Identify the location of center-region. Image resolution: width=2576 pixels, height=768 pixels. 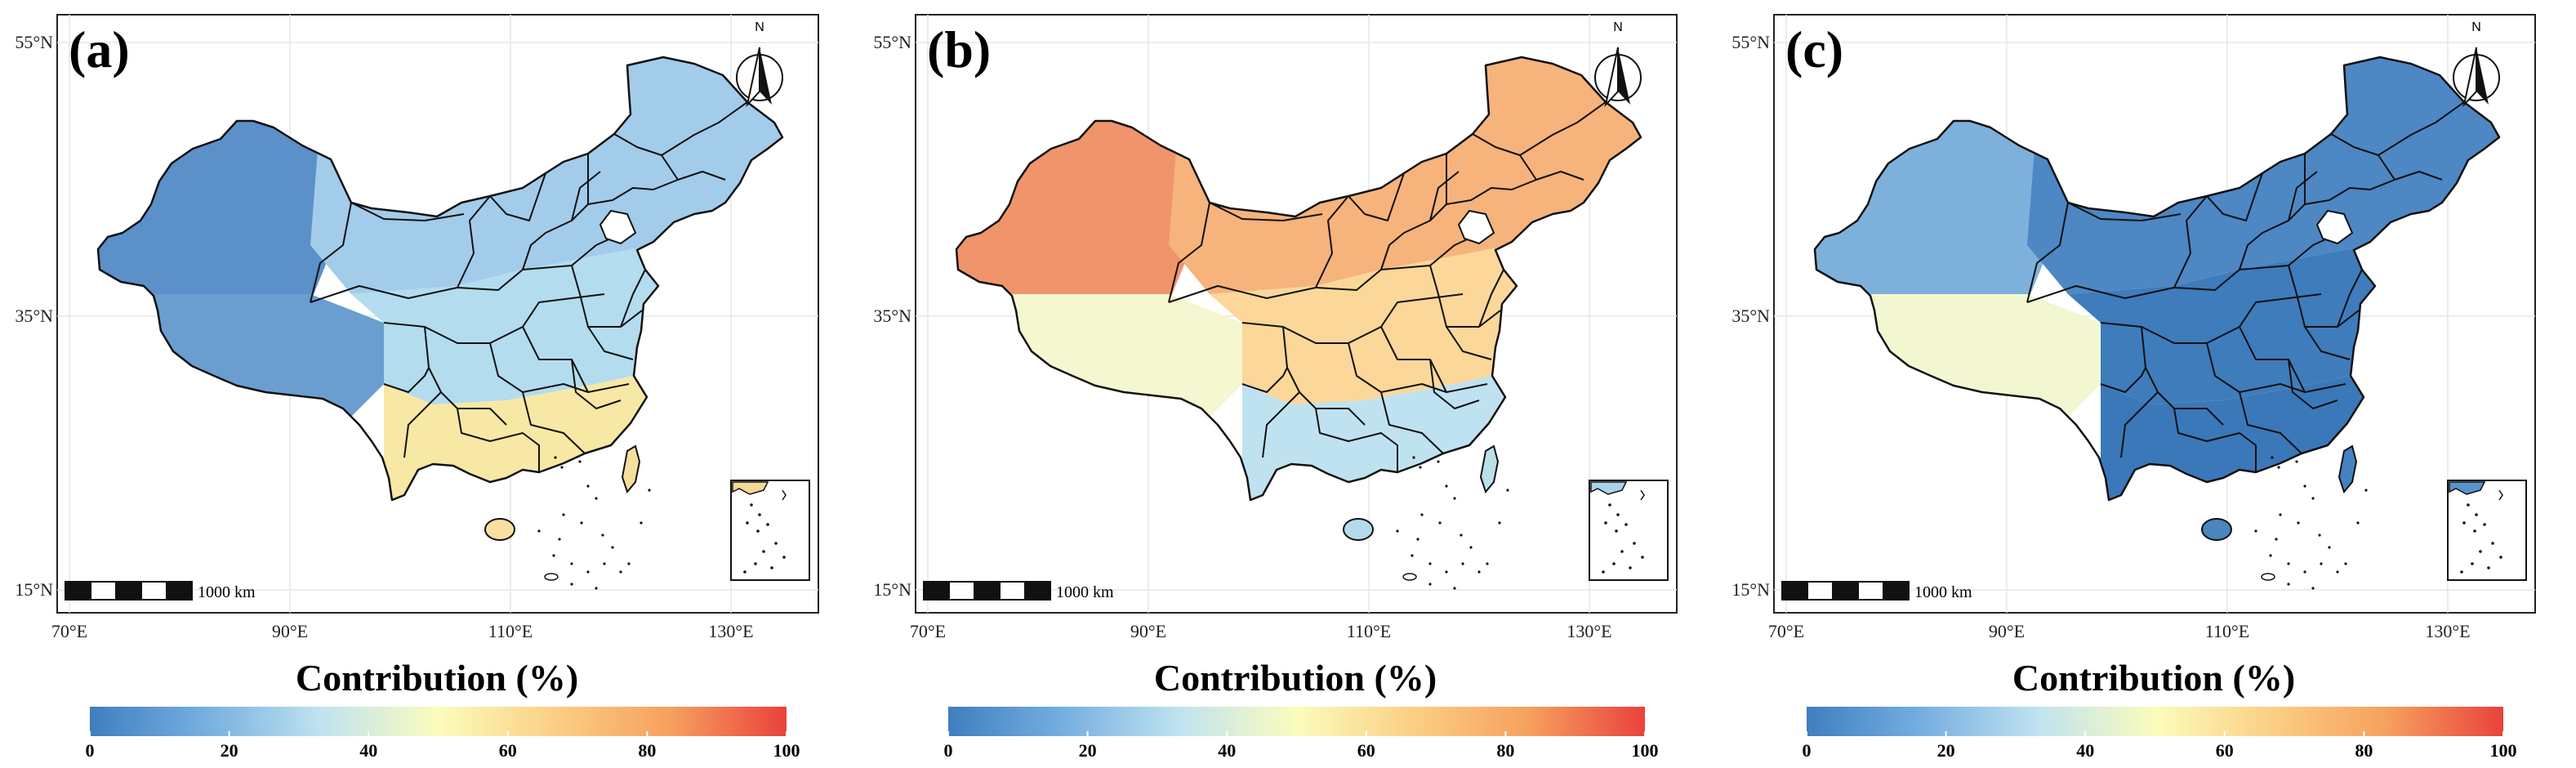
(2227, 324).